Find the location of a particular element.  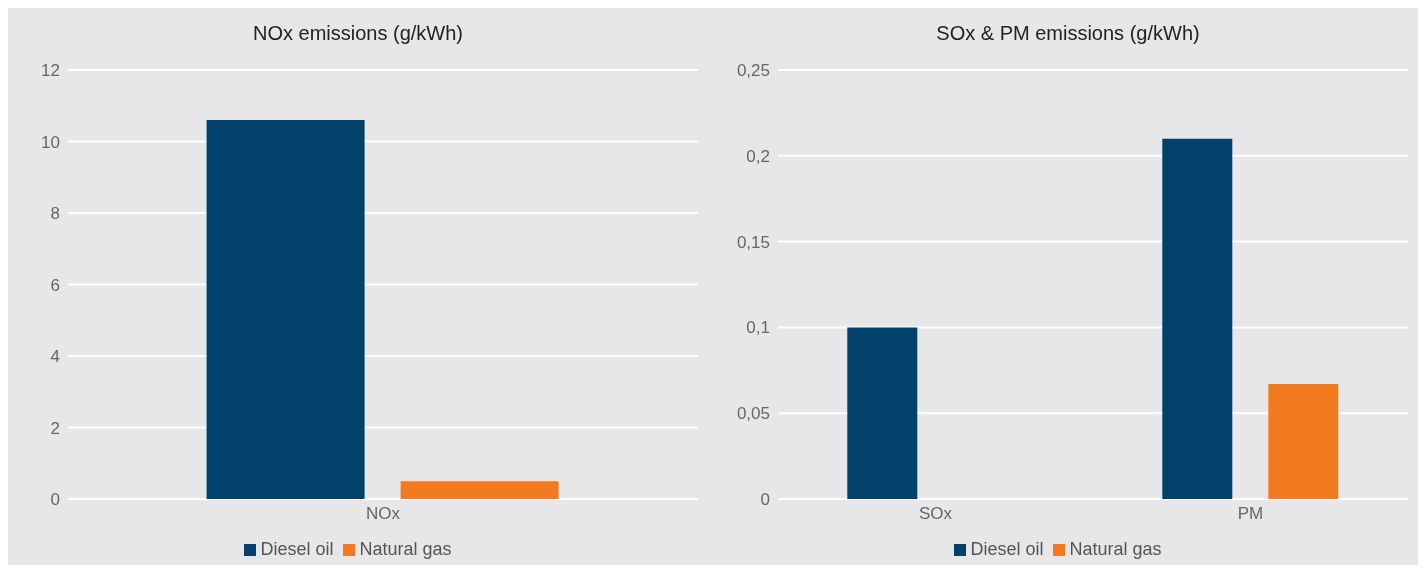

y-tick-label: 0,2 is located at coordinates (758, 156).